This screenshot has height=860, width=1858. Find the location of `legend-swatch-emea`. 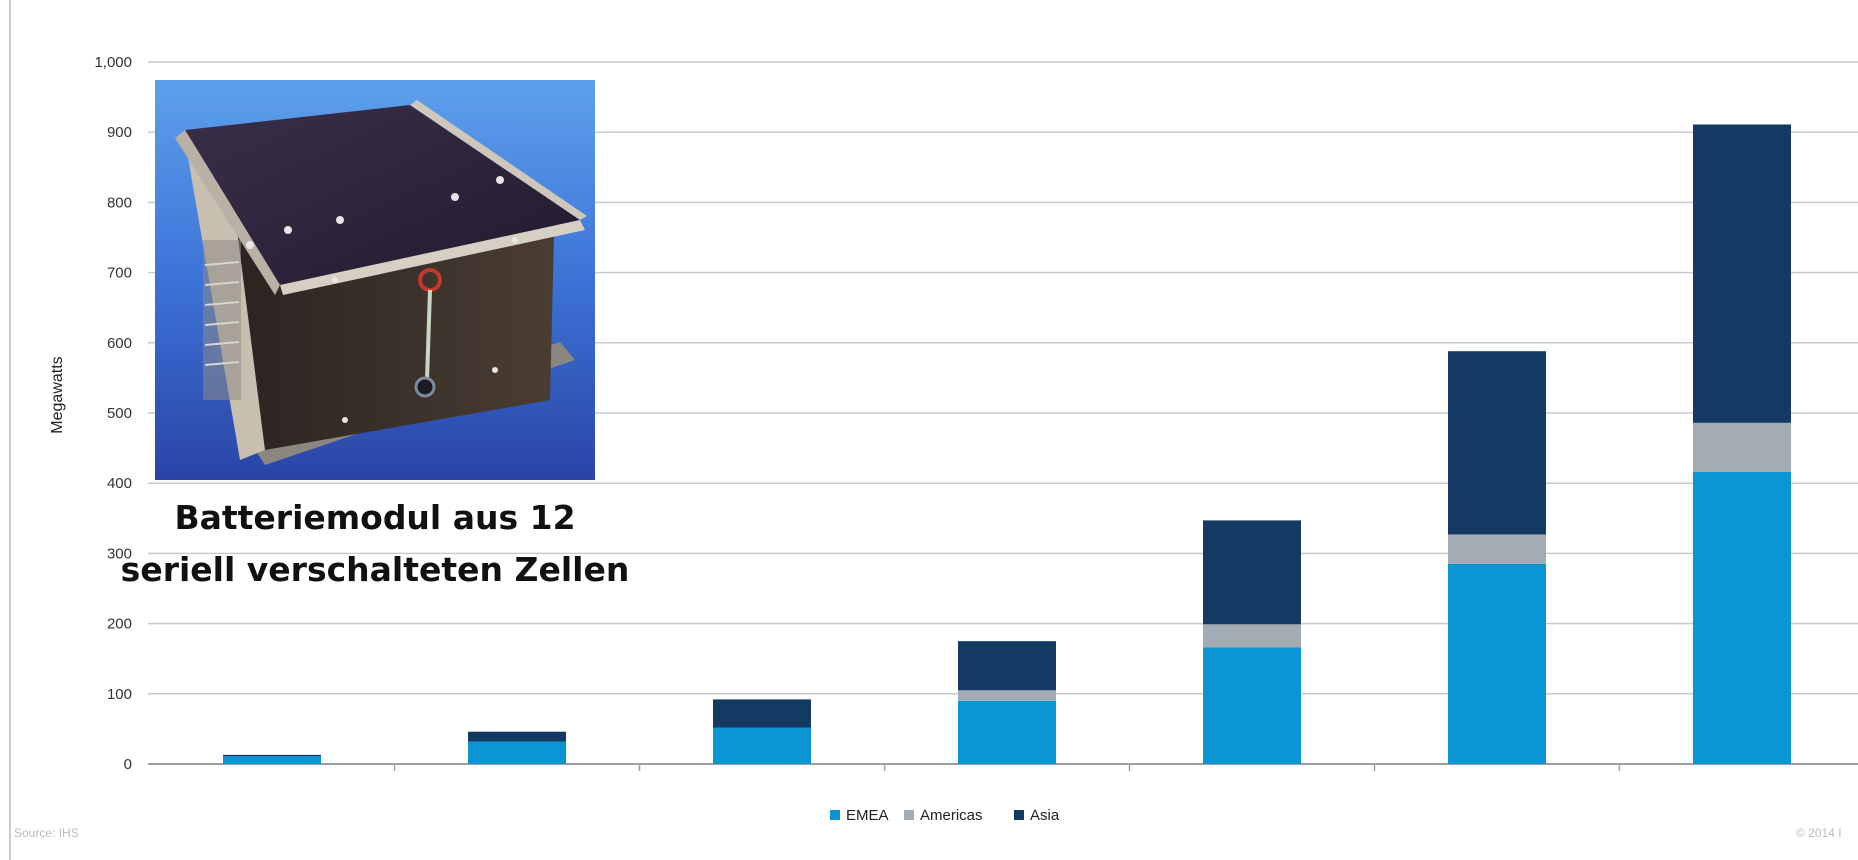

legend-swatch-emea is located at coordinates (835, 815).